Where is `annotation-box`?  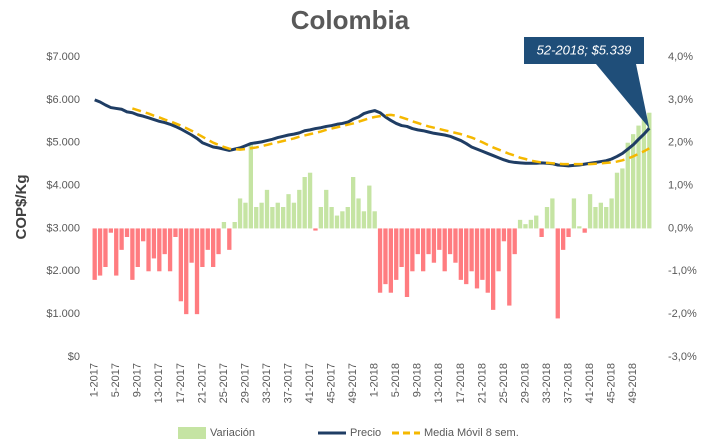
annotation-box is located at coordinates (584, 50).